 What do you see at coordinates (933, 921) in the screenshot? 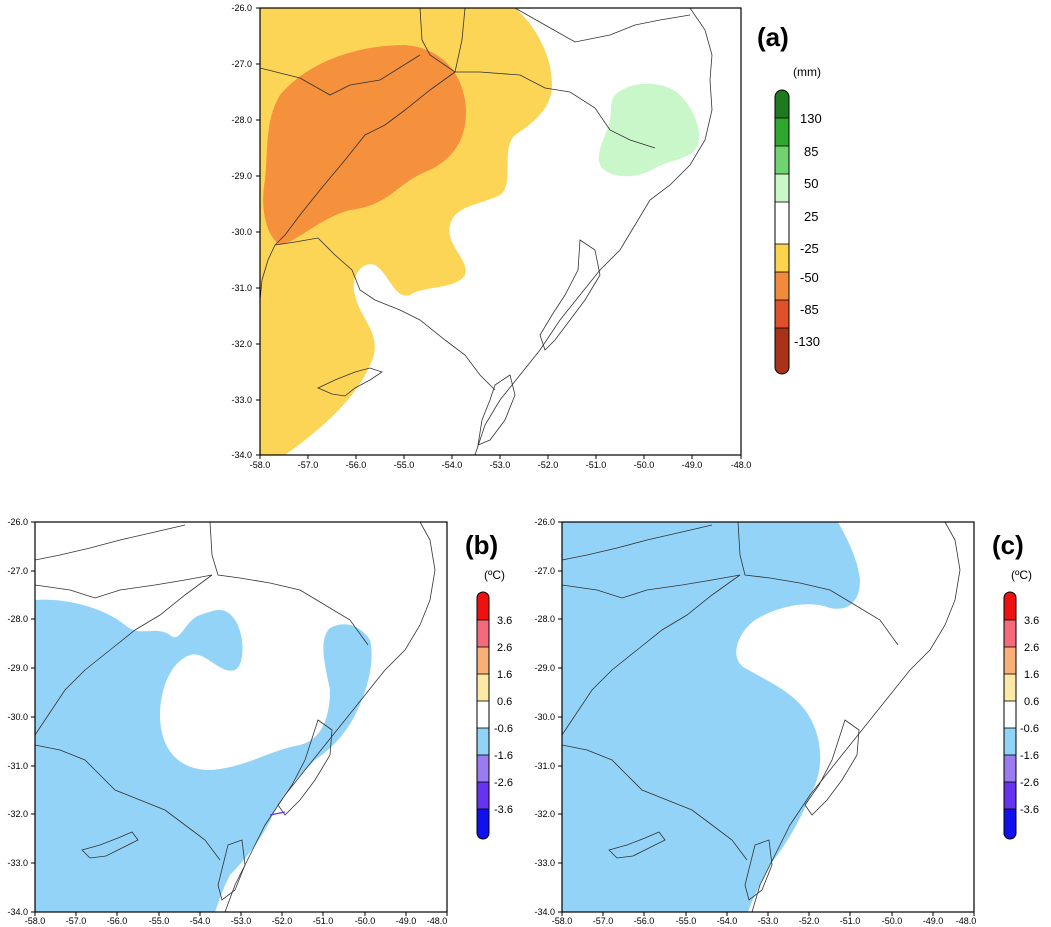
I see `panel-c-x-tick: -49.0` at bounding box center [933, 921].